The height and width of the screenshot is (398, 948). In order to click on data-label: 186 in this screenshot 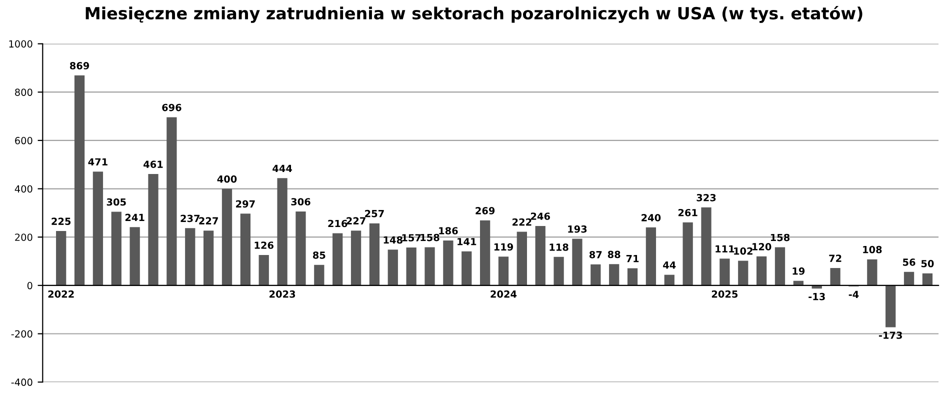, I will do `click(448, 230)`.